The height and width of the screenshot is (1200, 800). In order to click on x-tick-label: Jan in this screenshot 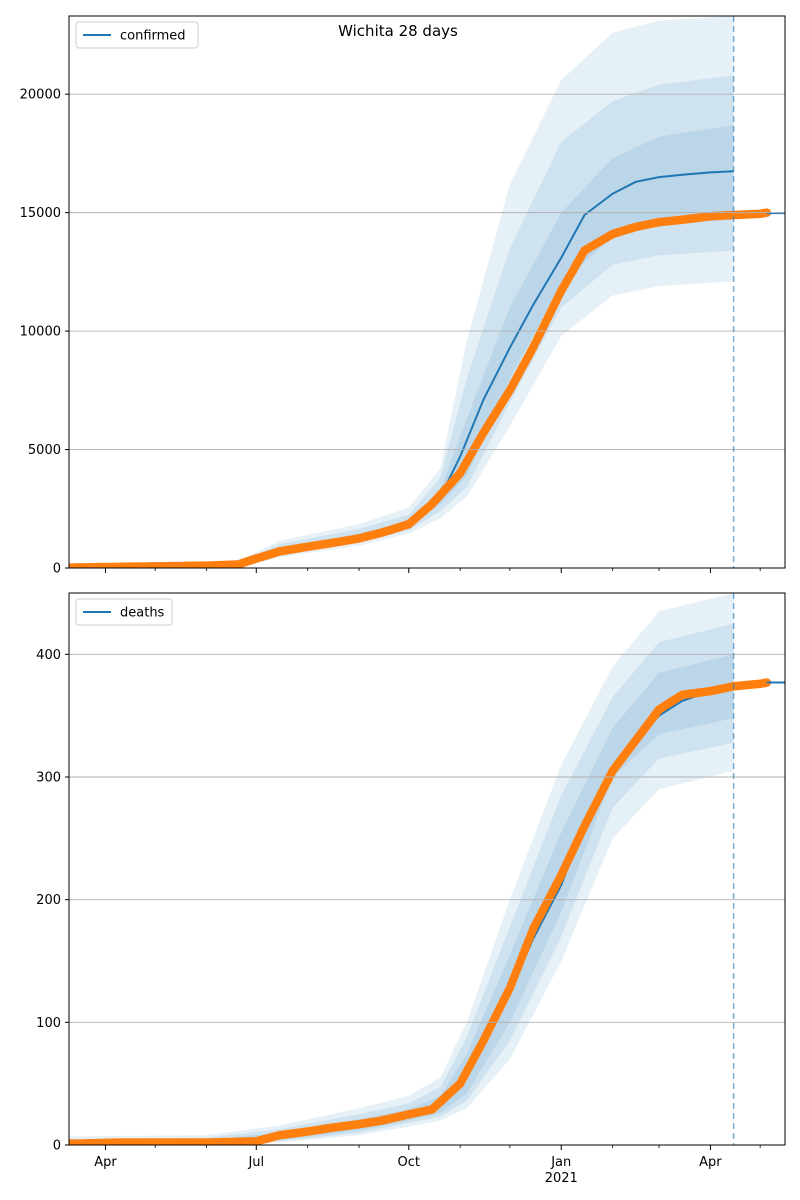, I will do `click(560, 1162)`.